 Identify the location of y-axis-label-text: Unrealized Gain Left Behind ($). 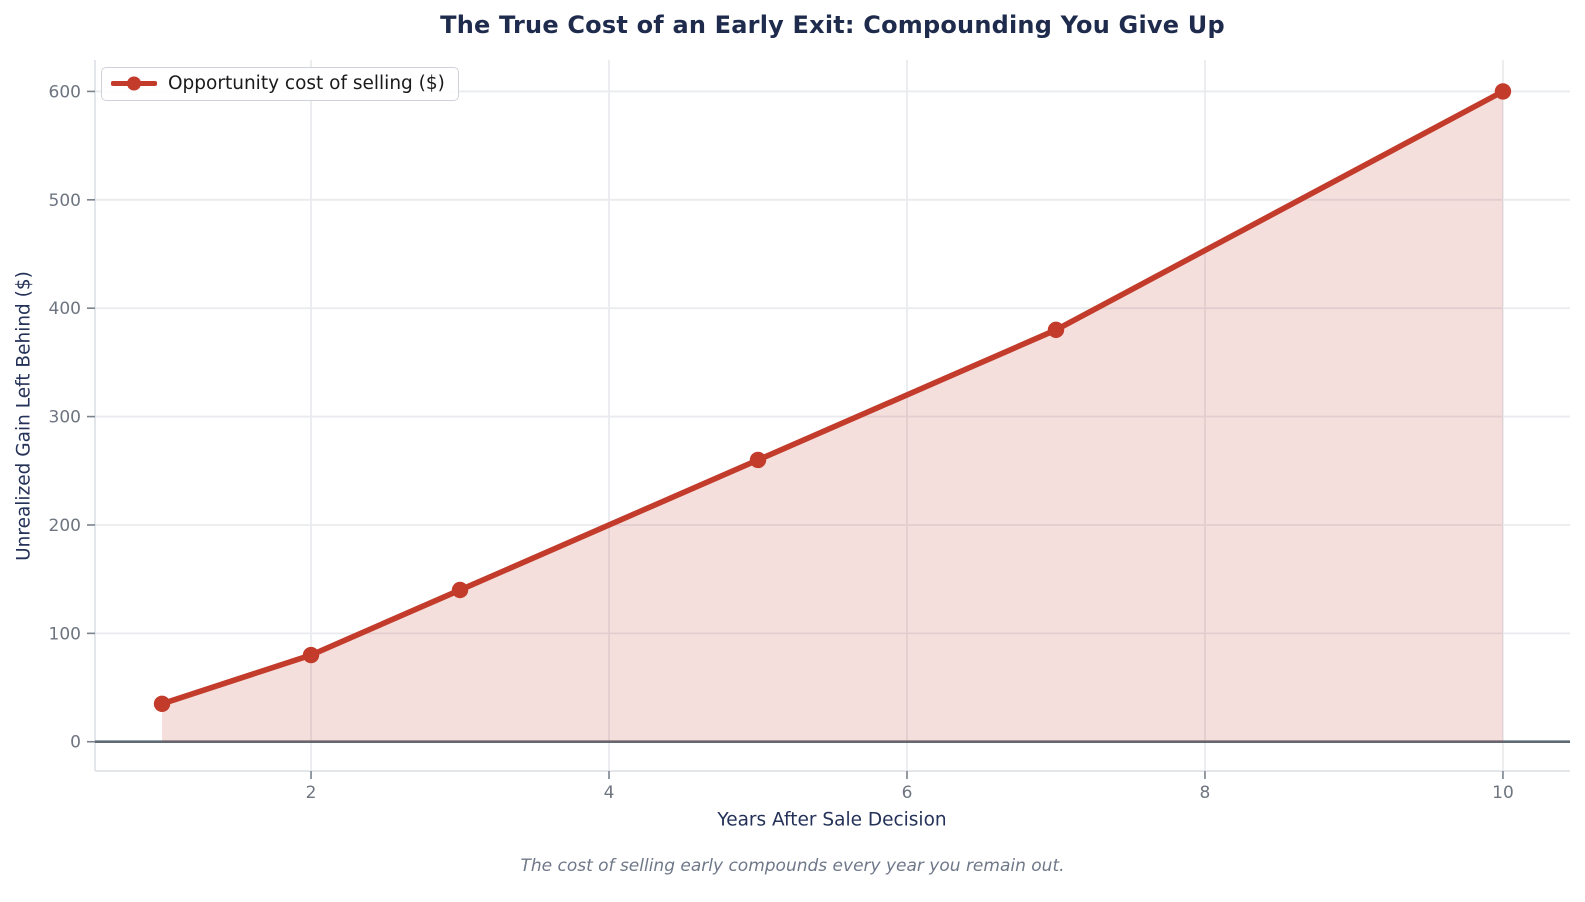
(24, 416).